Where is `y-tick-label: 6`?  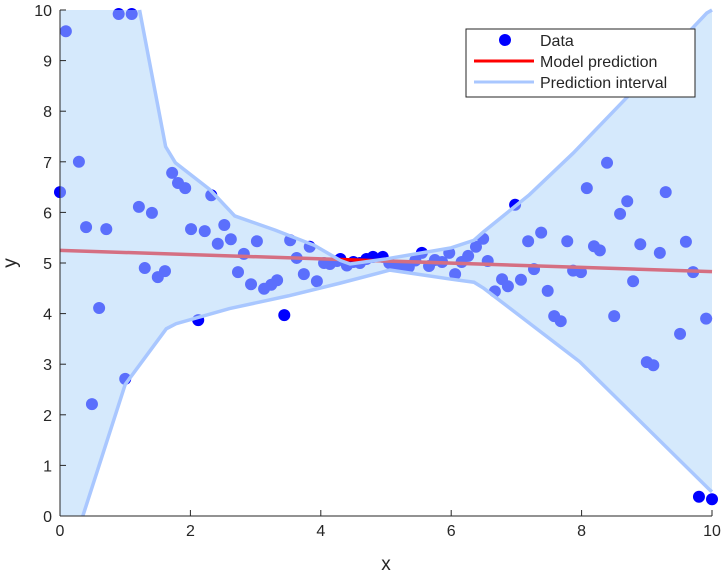 y-tick-label: 6 is located at coordinates (47, 213).